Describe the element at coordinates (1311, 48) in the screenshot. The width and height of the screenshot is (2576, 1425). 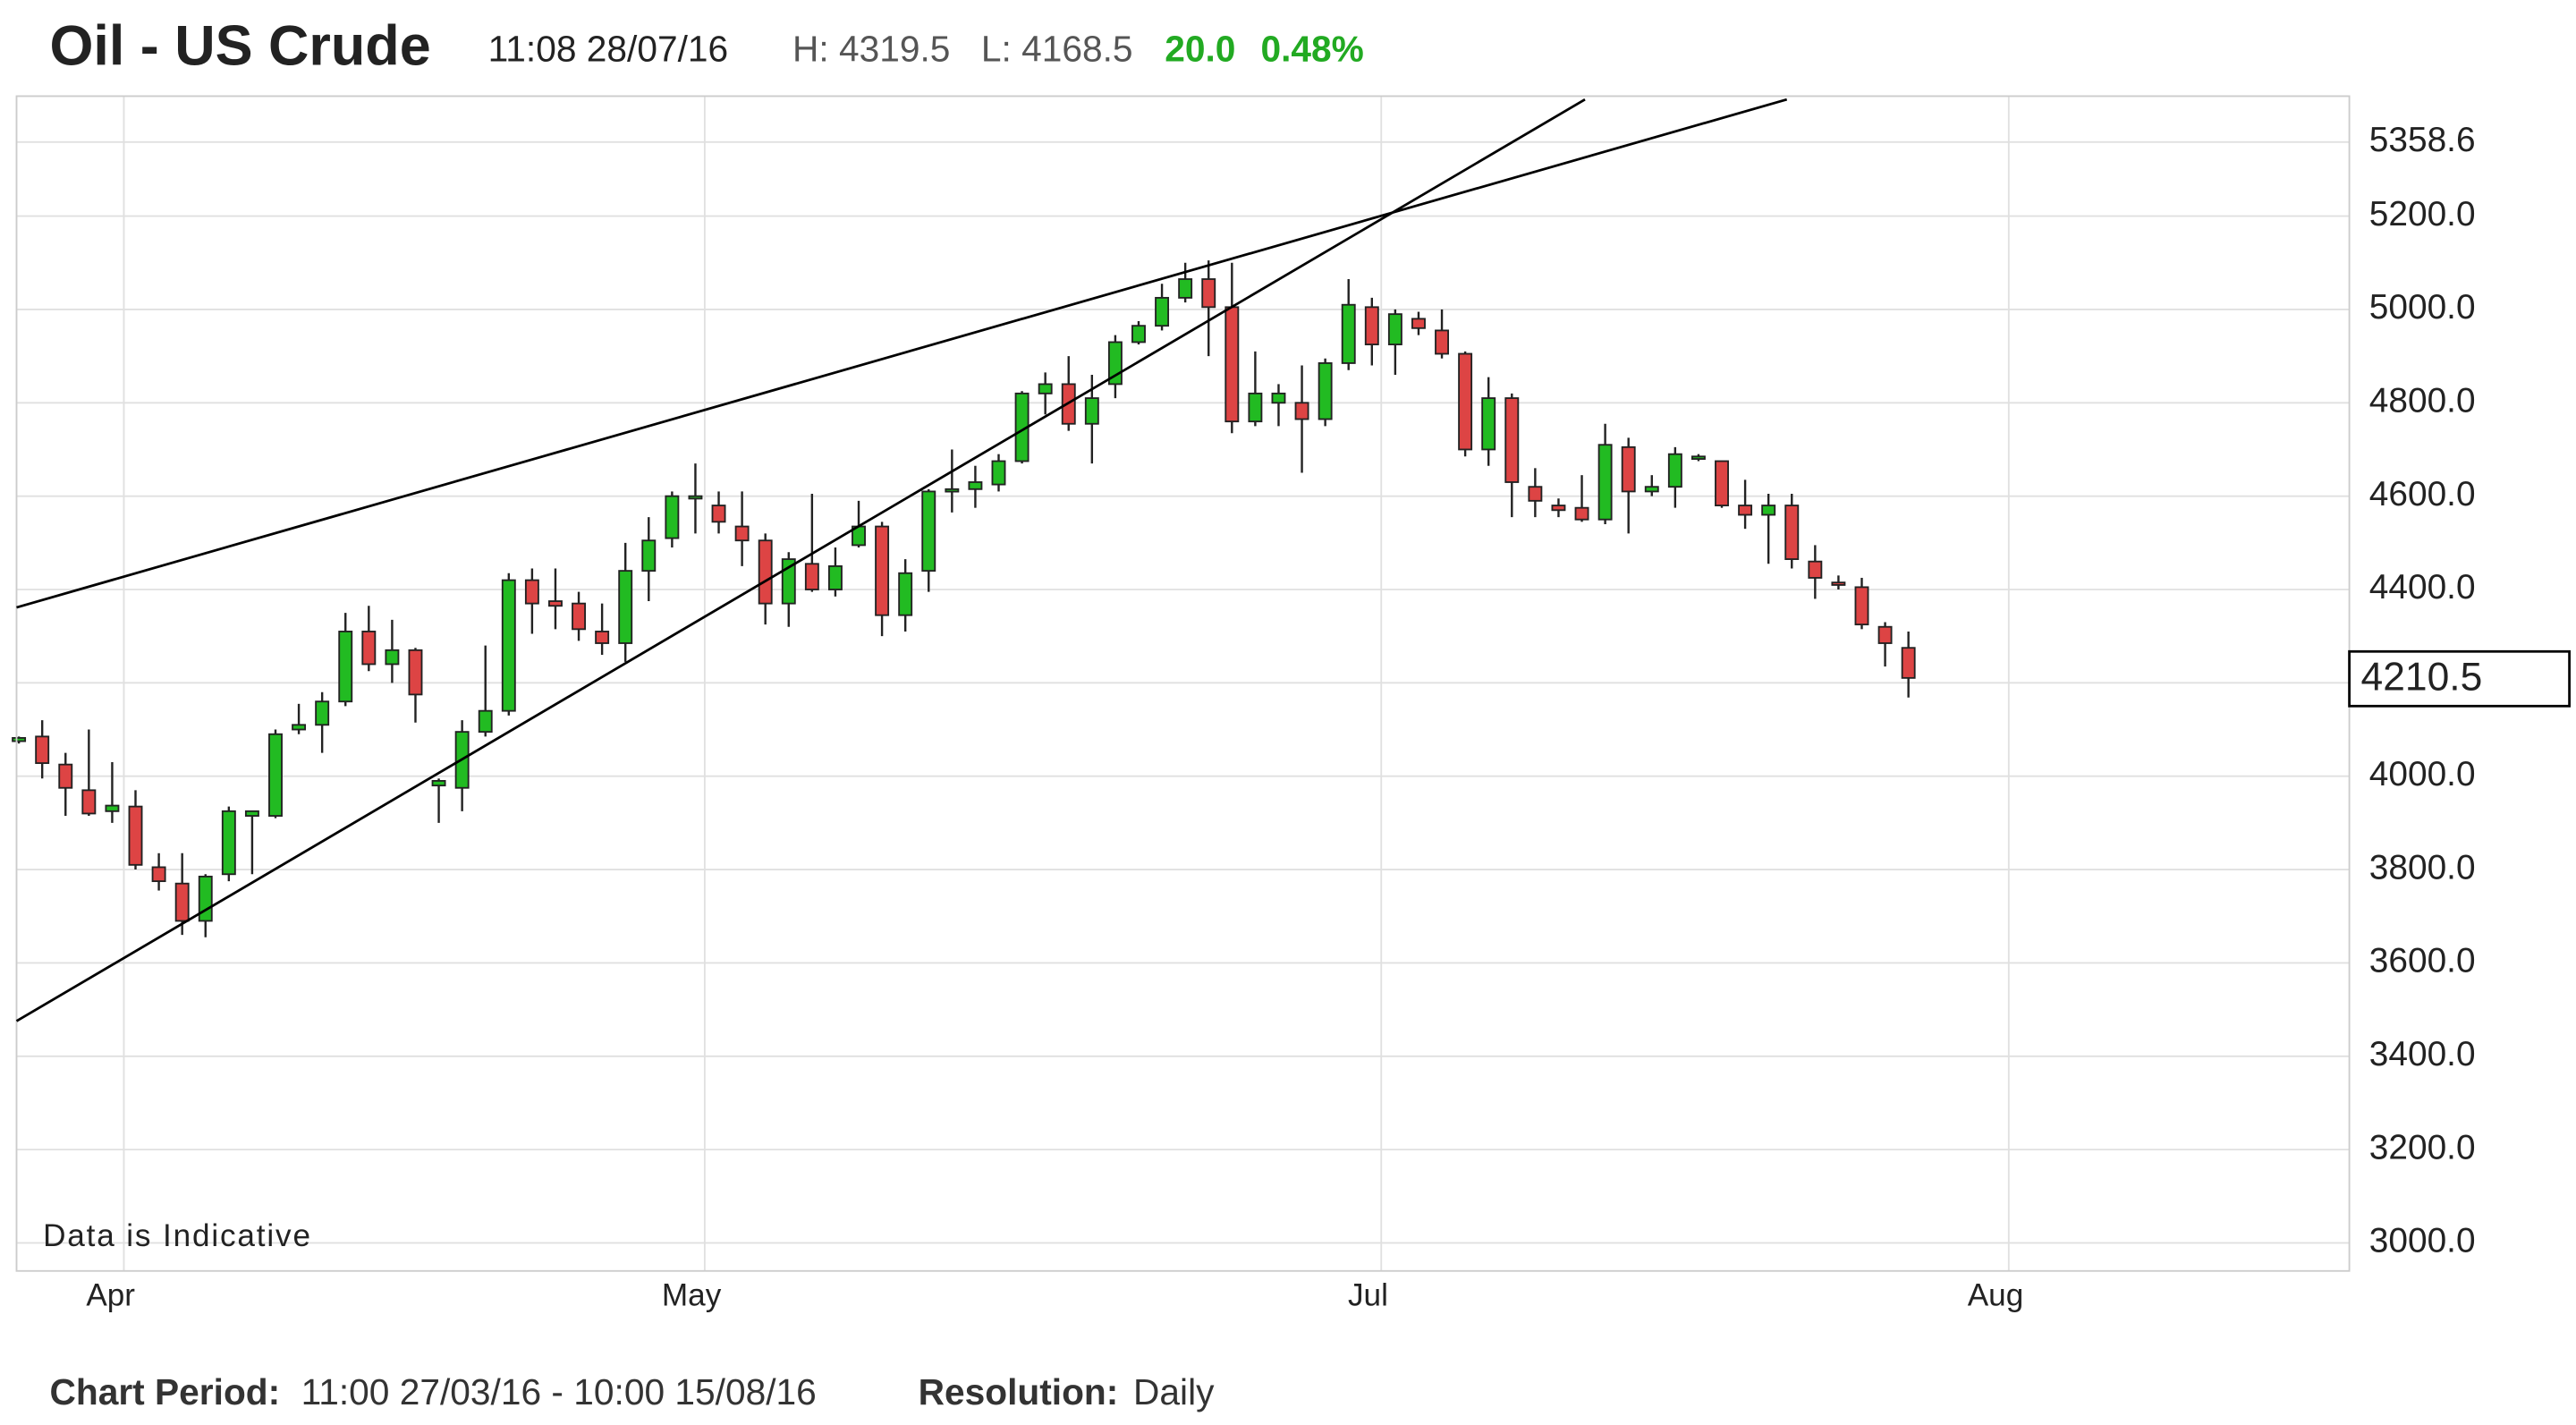
I see `quote-change-pct: 0.48%` at that location.